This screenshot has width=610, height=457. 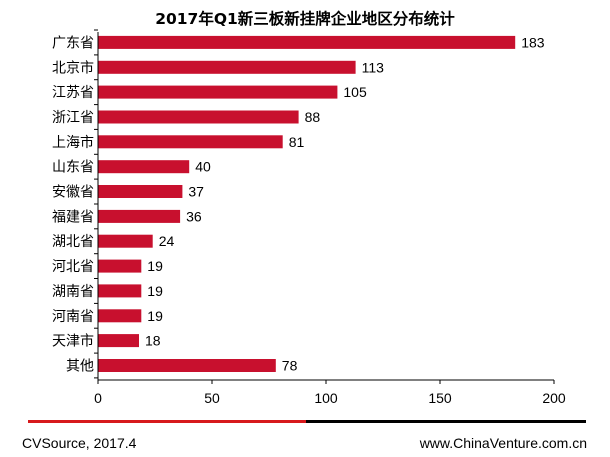 I want to click on x-tick-label: 0, so click(x=98, y=398).